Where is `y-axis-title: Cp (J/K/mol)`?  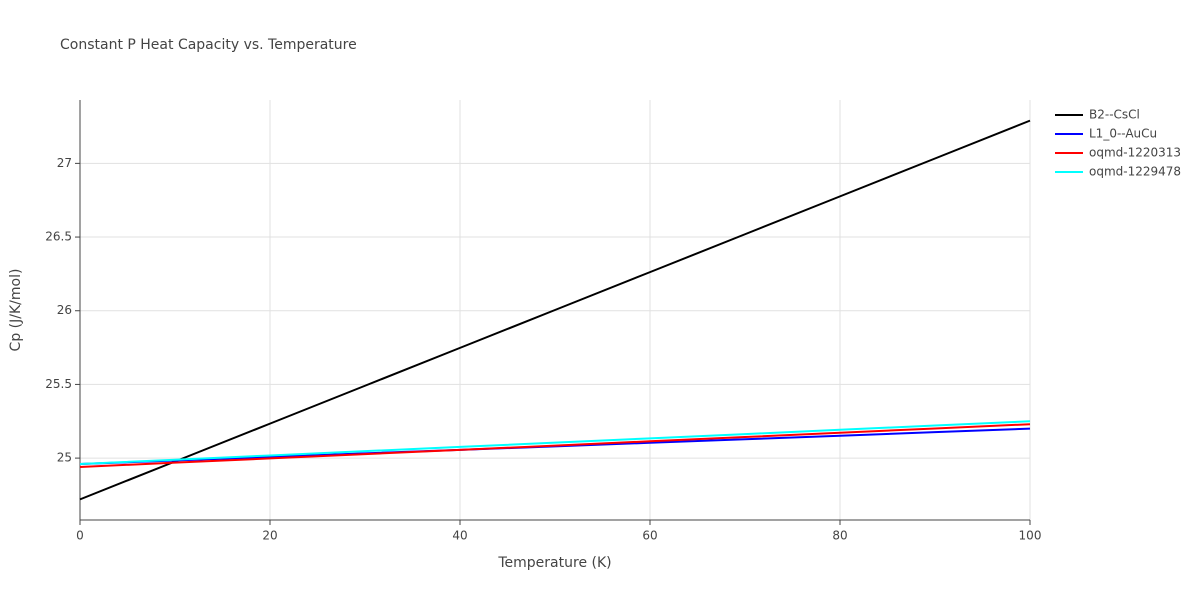
y-axis-title: Cp (J/K/mol) is located at coordinates (16, 310).